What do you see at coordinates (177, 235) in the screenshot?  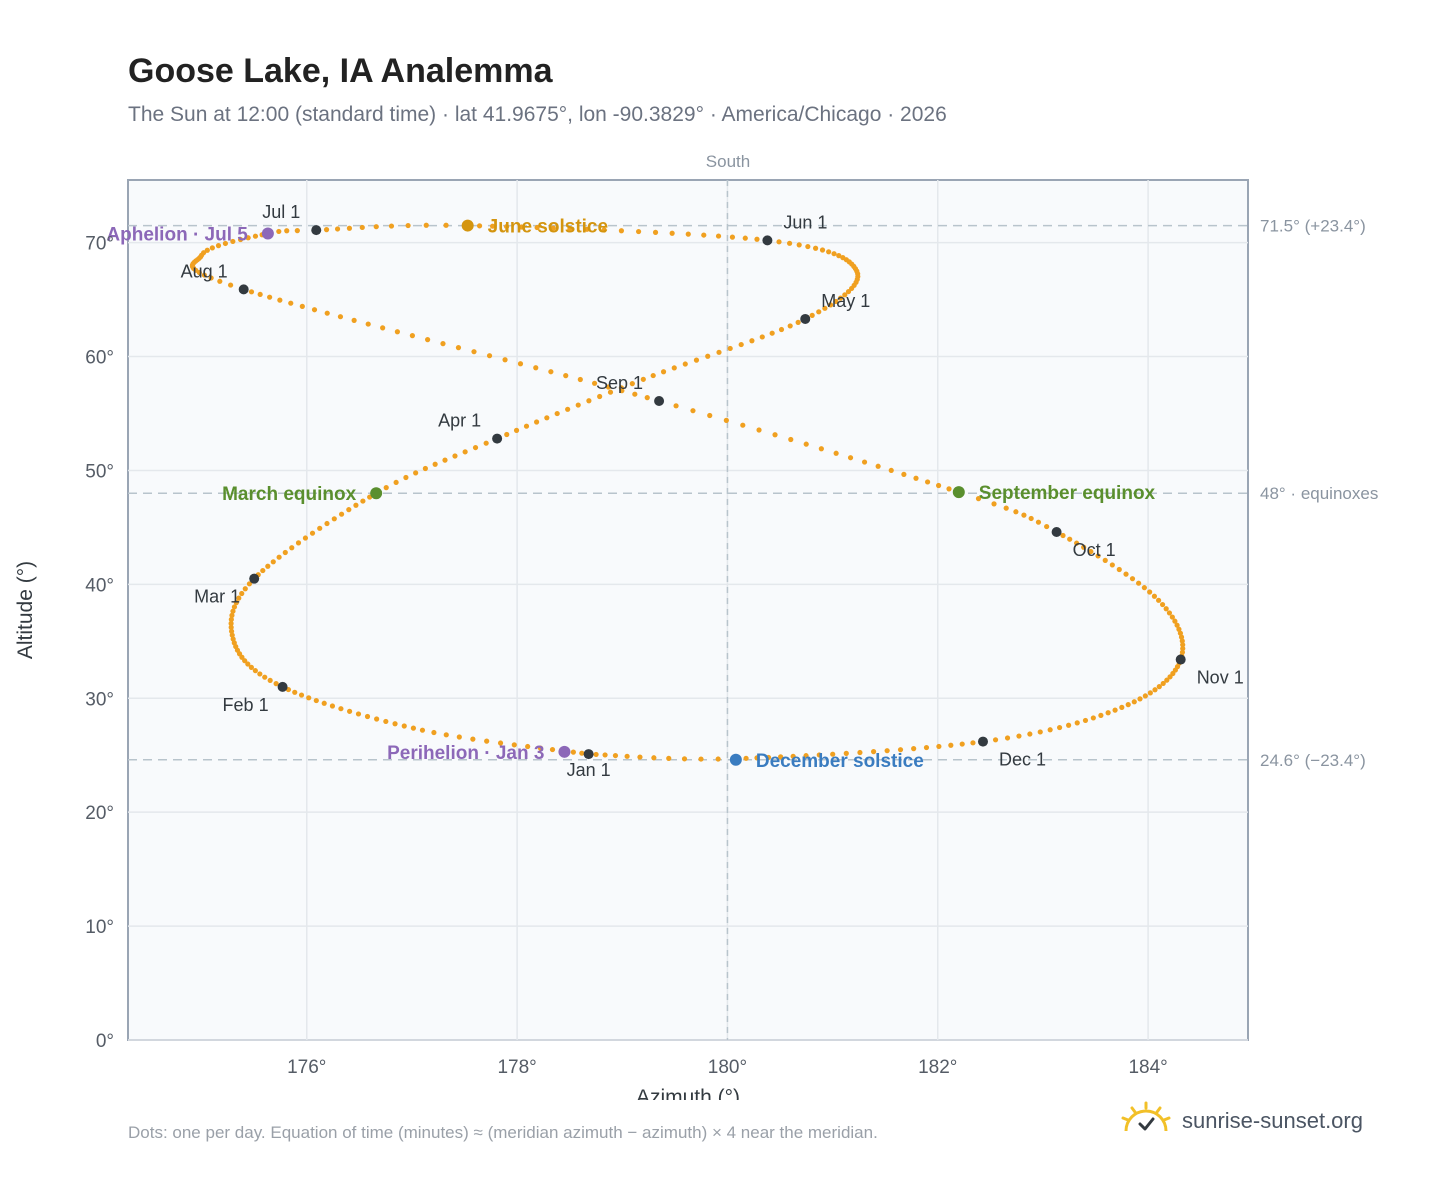 I see `event-label: Aphelion · Jul 5` at bounding box center [177, 235].